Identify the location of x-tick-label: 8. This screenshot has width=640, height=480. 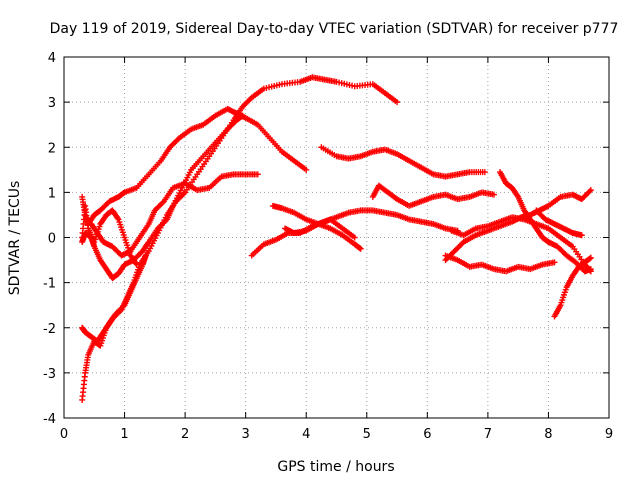
(548, 434).